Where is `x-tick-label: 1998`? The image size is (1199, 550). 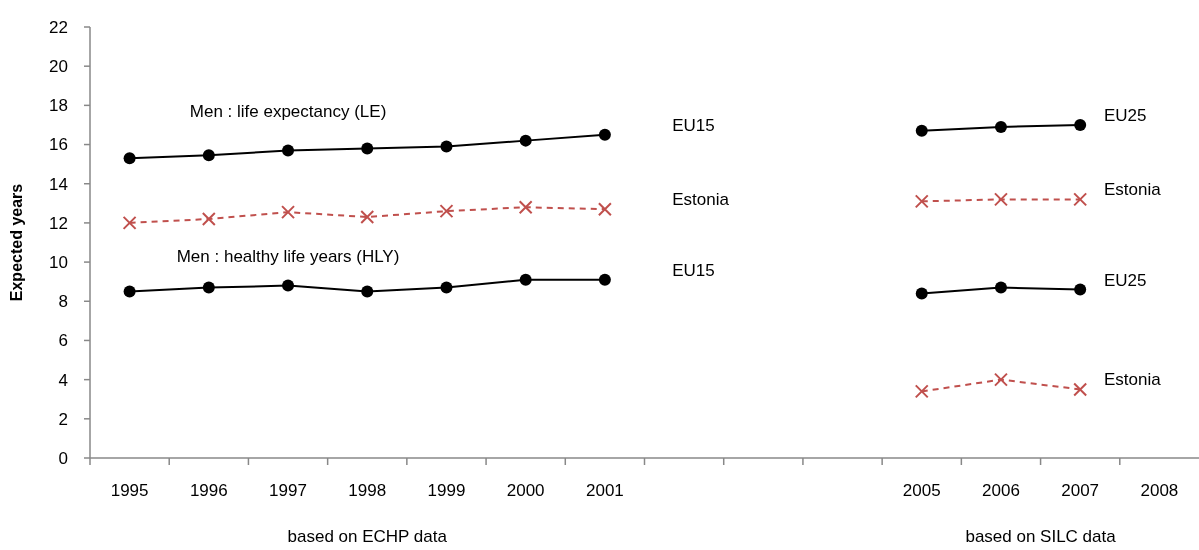
x-tick-label: 1998 is located at coordinates (367, 490).